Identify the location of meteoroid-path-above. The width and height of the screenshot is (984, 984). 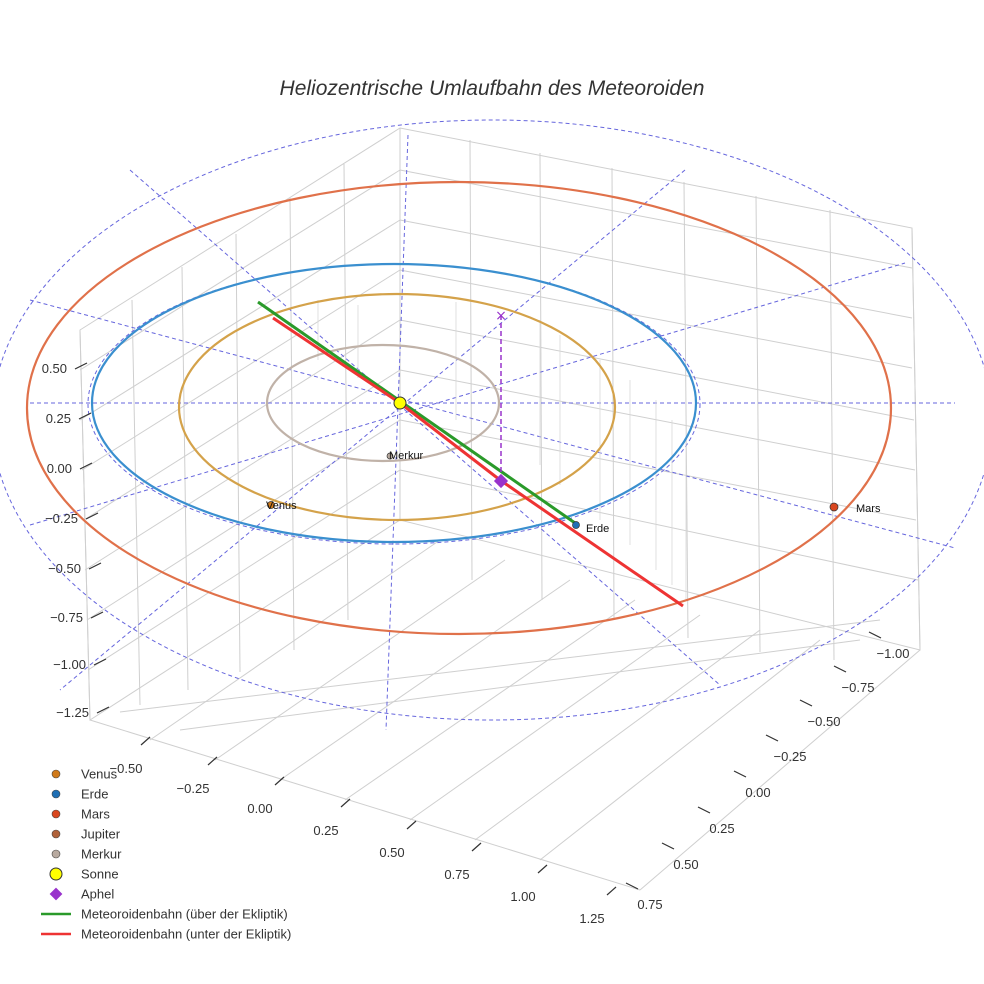
(416, 412).